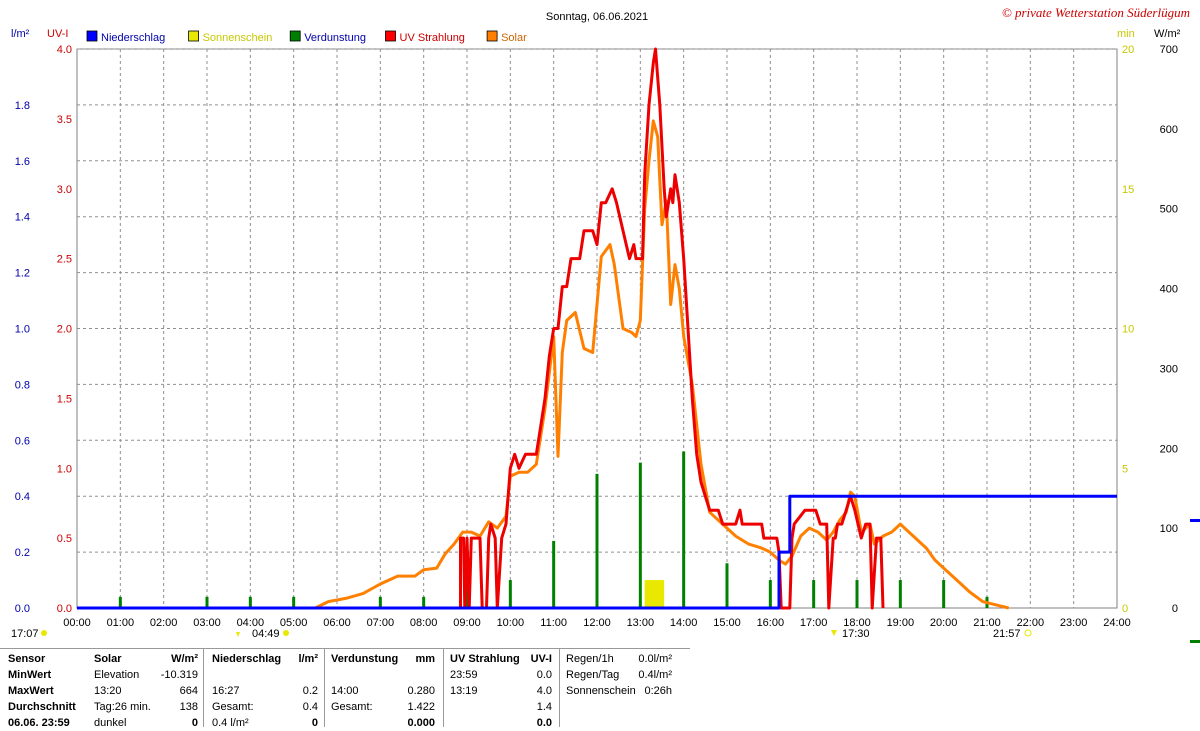 The width and height of the screenshot is (1200, 731). What do you see at coordinates (194, 723) in the screenshot?
I see `solar-r4-value: 0` at bounding box center [194, 723].